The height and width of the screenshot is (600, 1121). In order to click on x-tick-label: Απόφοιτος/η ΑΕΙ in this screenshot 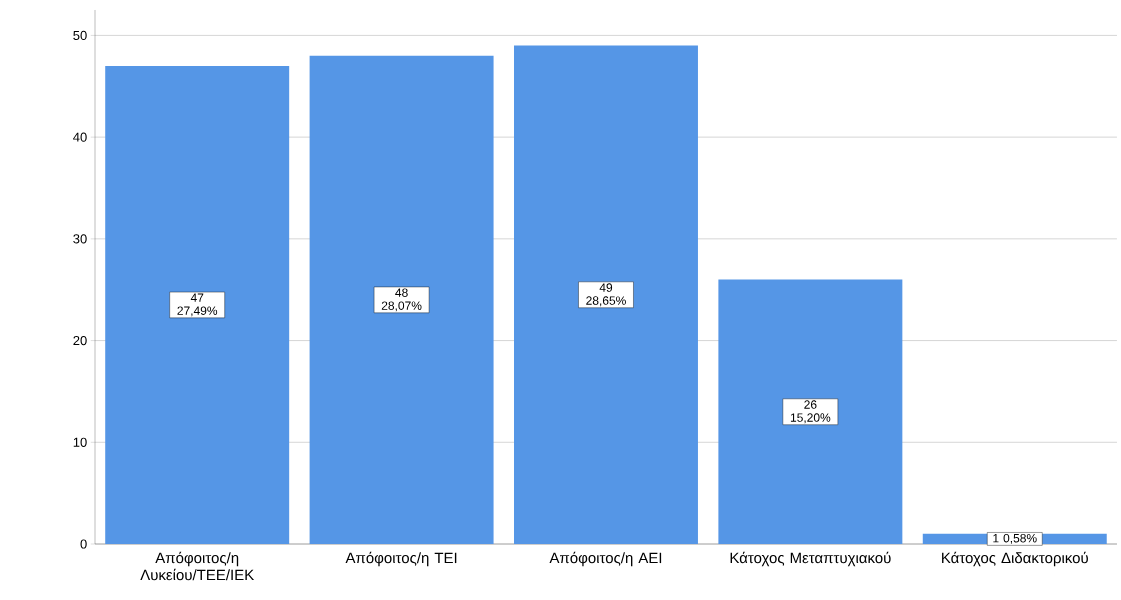, I will do `click(605, 559)`.